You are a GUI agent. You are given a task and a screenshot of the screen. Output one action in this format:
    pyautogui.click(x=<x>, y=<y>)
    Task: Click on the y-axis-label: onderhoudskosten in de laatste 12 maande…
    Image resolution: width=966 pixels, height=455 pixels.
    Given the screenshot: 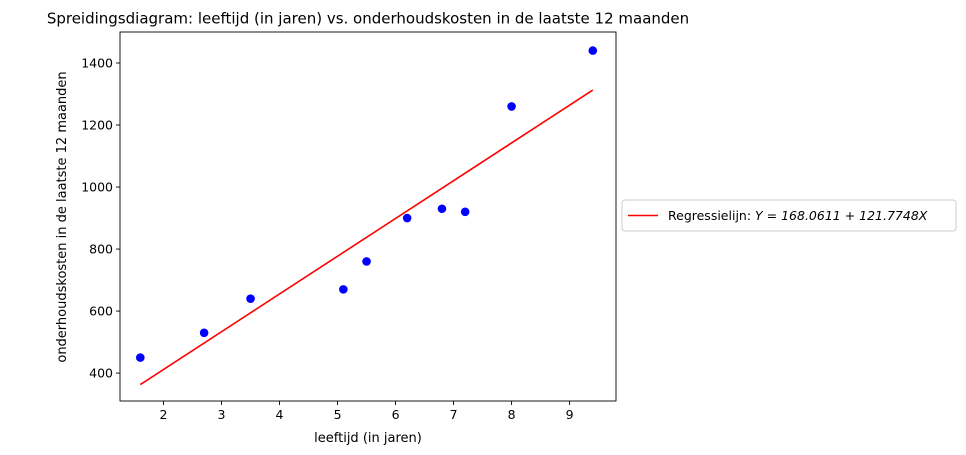 What is the action you would take?
    pyautogui.click(x=62, y=216)
    